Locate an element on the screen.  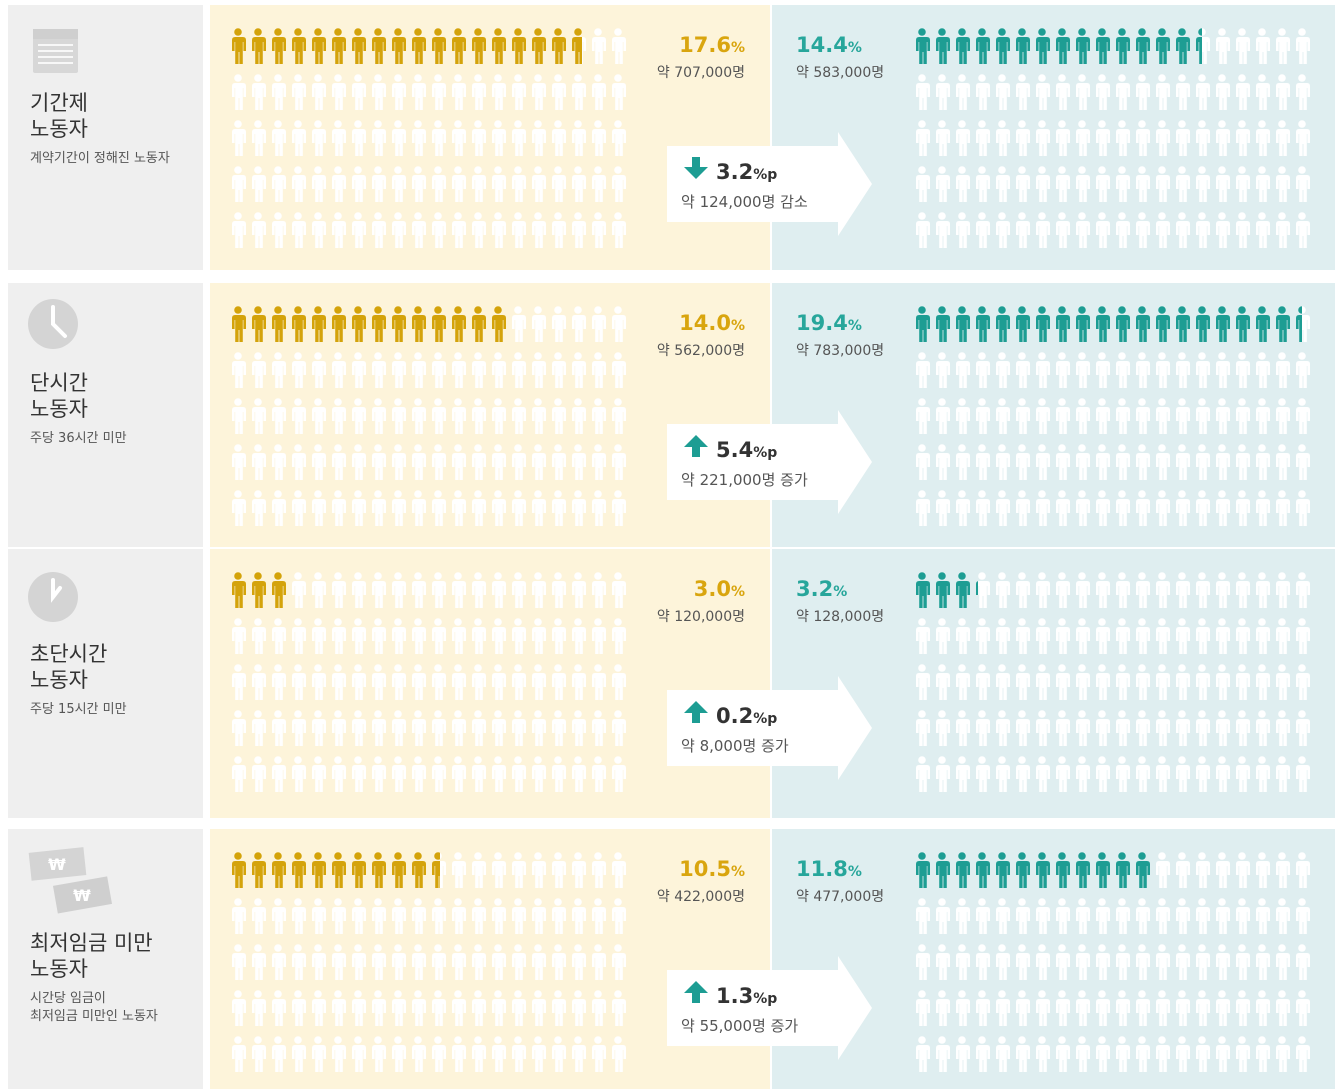
percent-number: 10.5 is located at coordinates (705, 869).